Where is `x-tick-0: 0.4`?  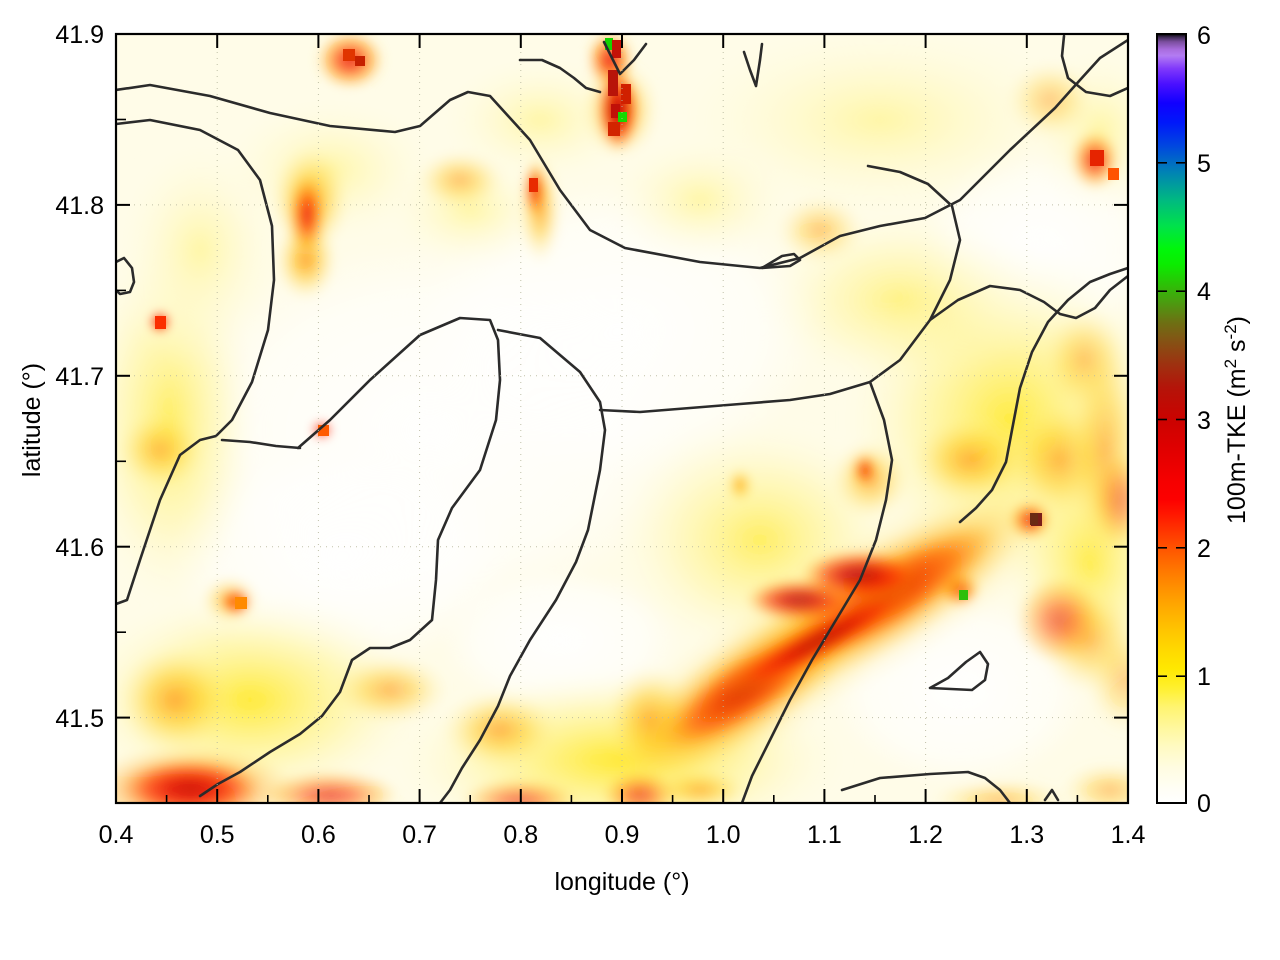
x-tick-0: 0.4 is located at coordinates (116, 835).